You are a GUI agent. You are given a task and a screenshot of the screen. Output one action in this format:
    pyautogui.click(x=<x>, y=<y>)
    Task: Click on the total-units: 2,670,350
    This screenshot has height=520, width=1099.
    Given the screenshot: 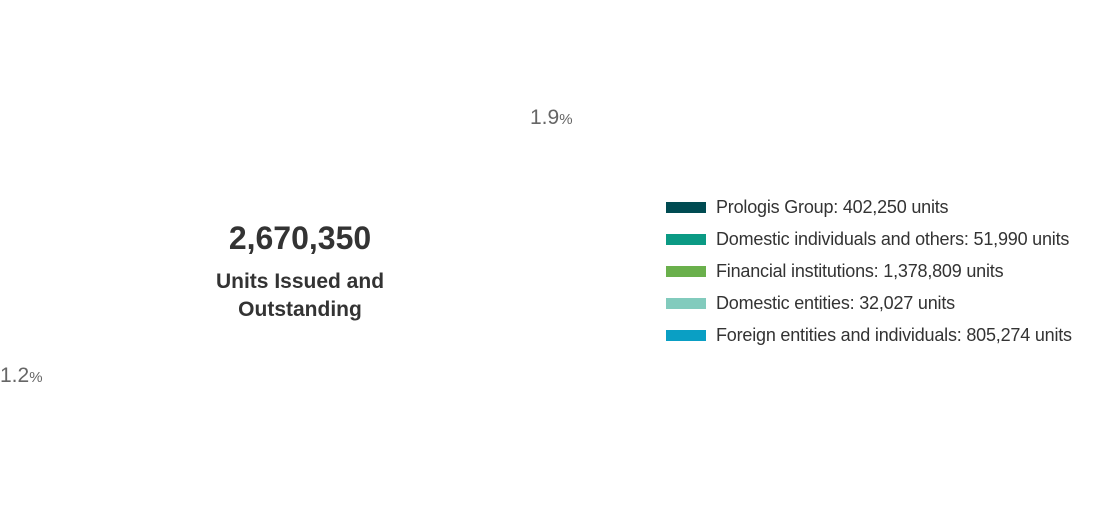 What is the action you would take?
    pyautogui.click(x=300, y=238)
    